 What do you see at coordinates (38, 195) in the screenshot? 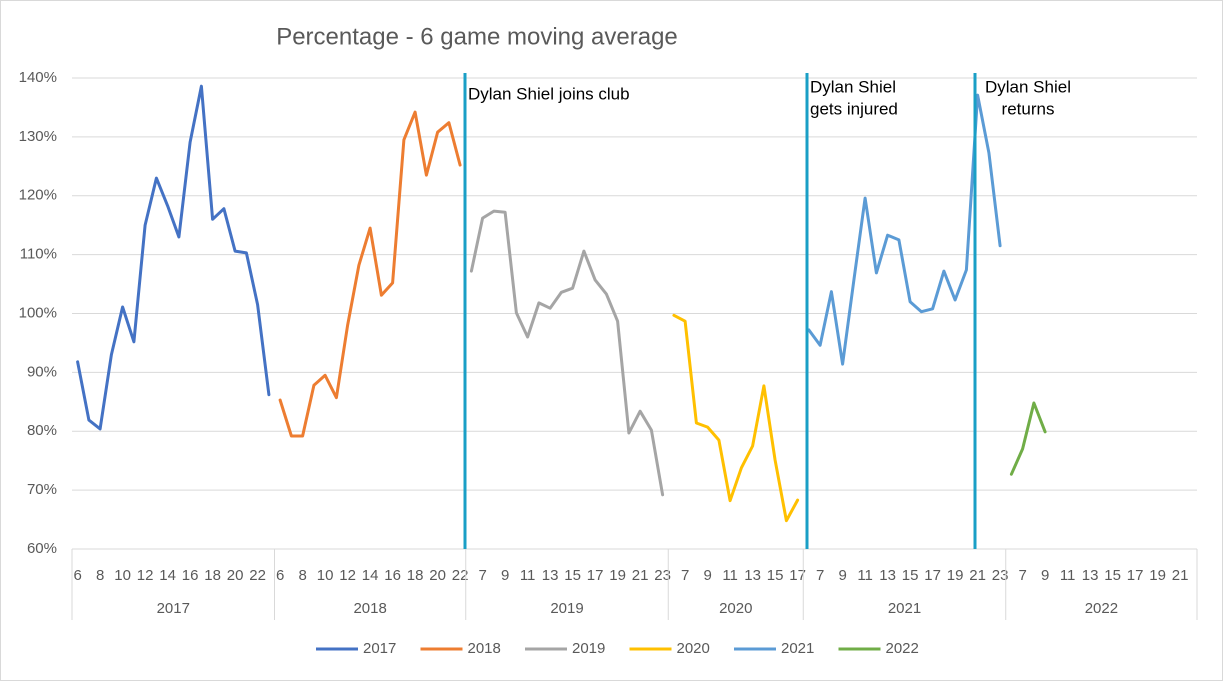
I see `y-tick-label: 120%` at bounding box center [38, 195].